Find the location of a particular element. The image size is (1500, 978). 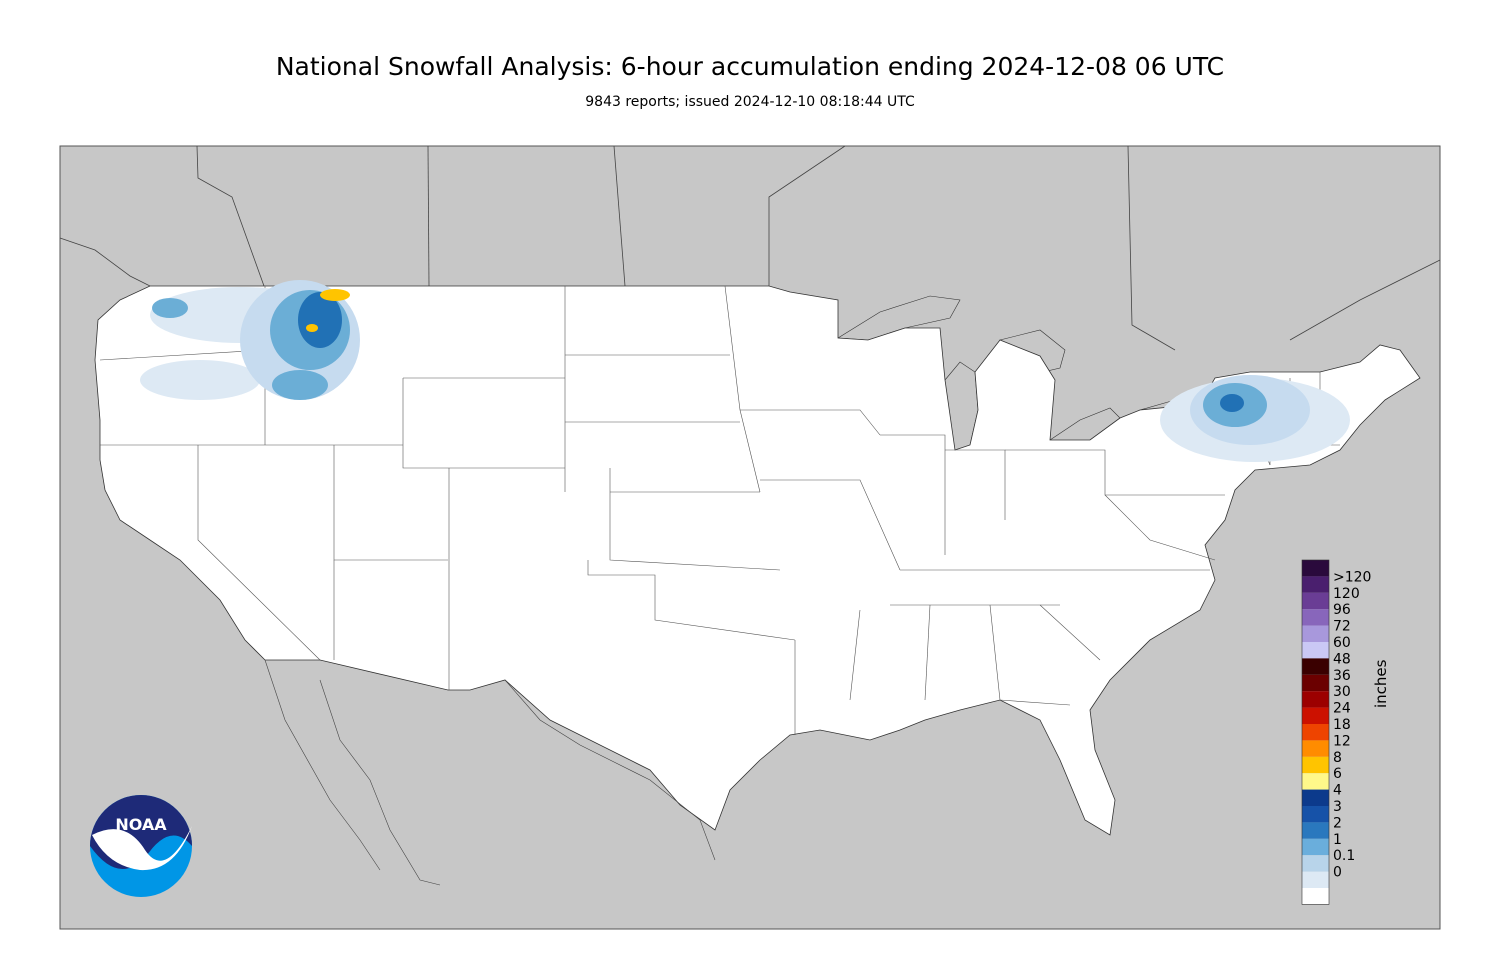

legend-tick-label: 1 is located at coordinates (1337, 840).